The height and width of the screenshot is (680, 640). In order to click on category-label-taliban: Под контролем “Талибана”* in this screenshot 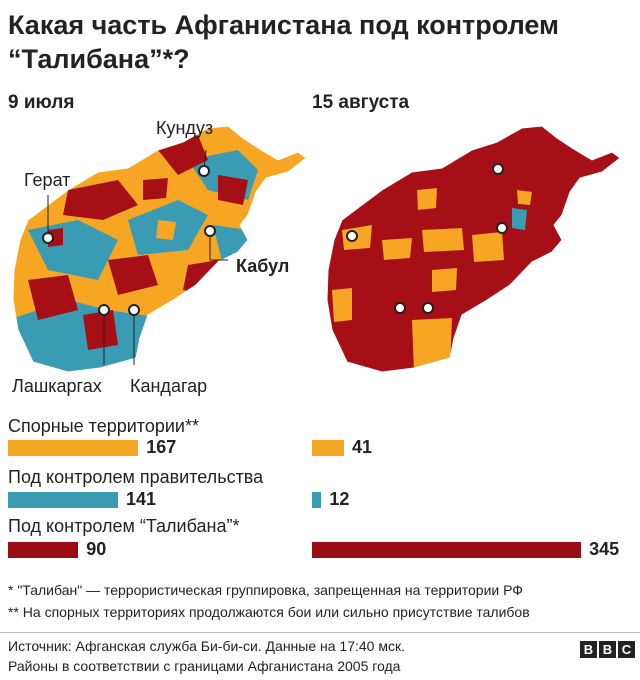, I will do `click(124, 526)`.